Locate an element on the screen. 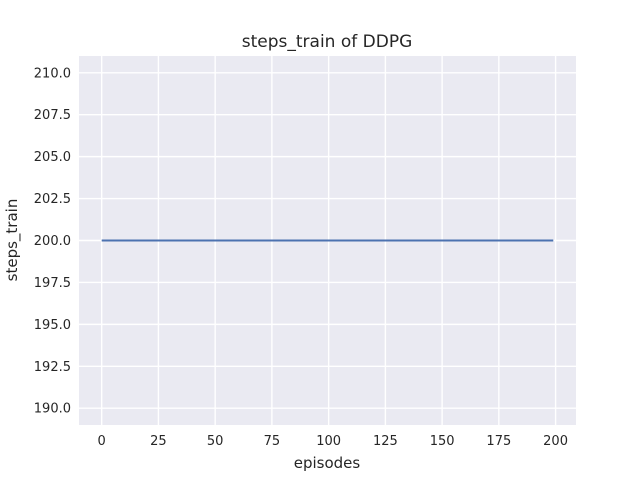 The image size is (640, 480). y-tick-label: 200.0 is located at coordinates (52, 241).